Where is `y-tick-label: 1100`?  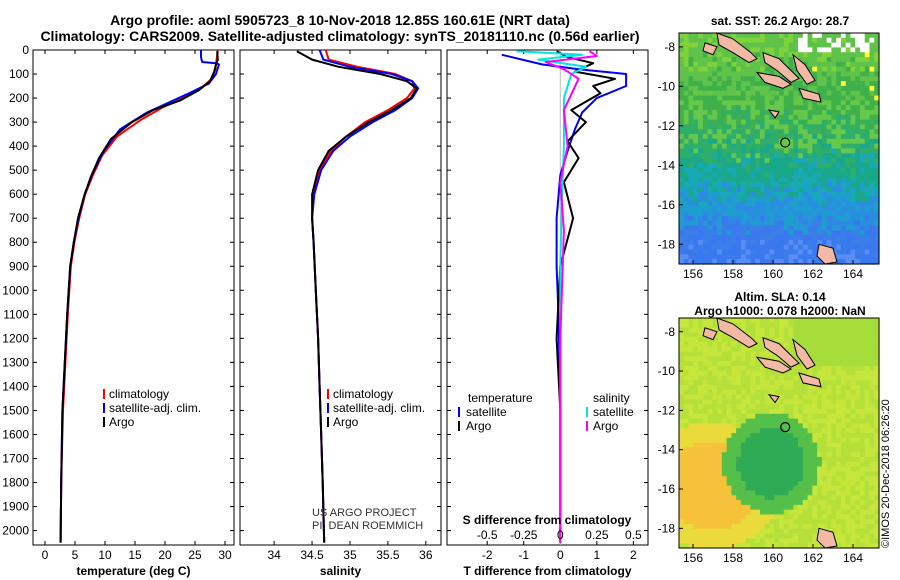
y-tick-label: 1100 is located at coordinates (16, 314).